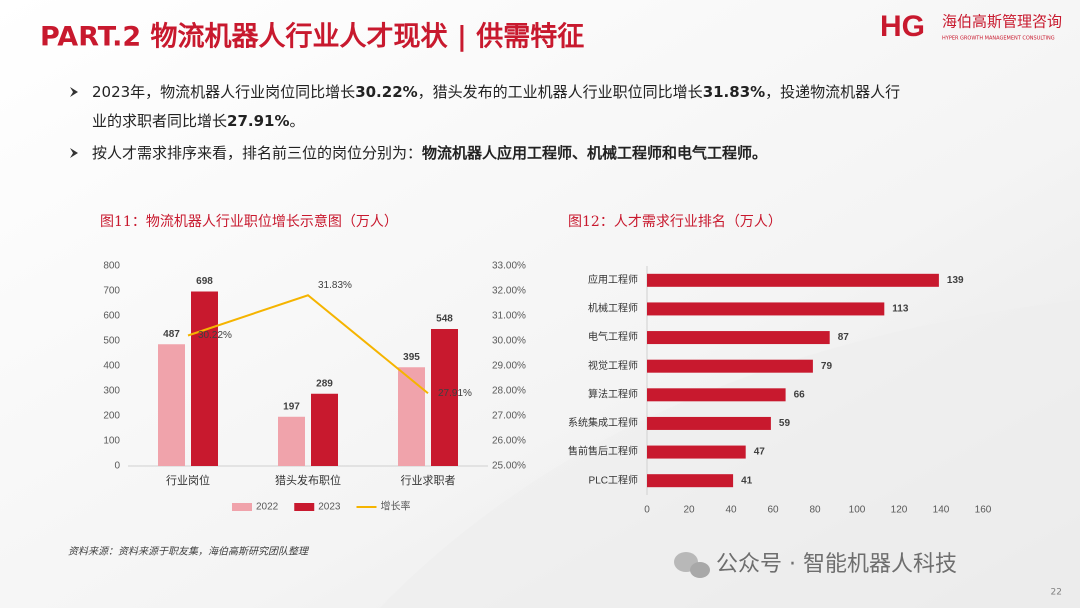 The width and height of the screenshot is (1080, 608). What do you see at coordinates (613, 336) in the screenshot?
I see `y-tick-label: 电气工程师` at bounding box center [613, 336].